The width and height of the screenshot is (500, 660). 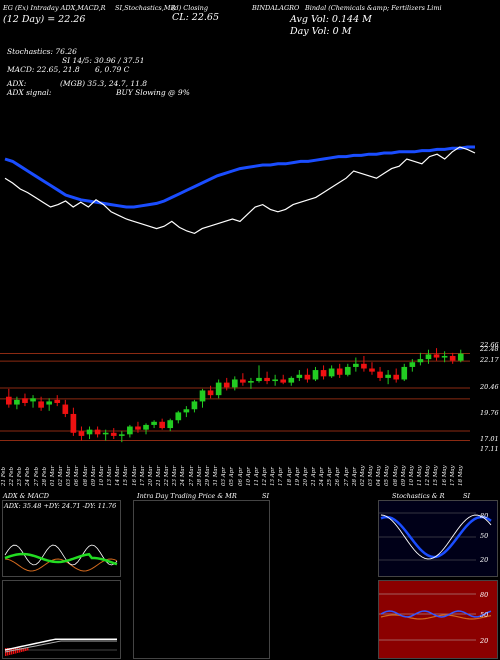 What do you see at coordinates (104, 83) in the screenshot?
I see `adx-values: (MGB) 35.3, 24.7, 11.8` at bounding box center [104, 83].